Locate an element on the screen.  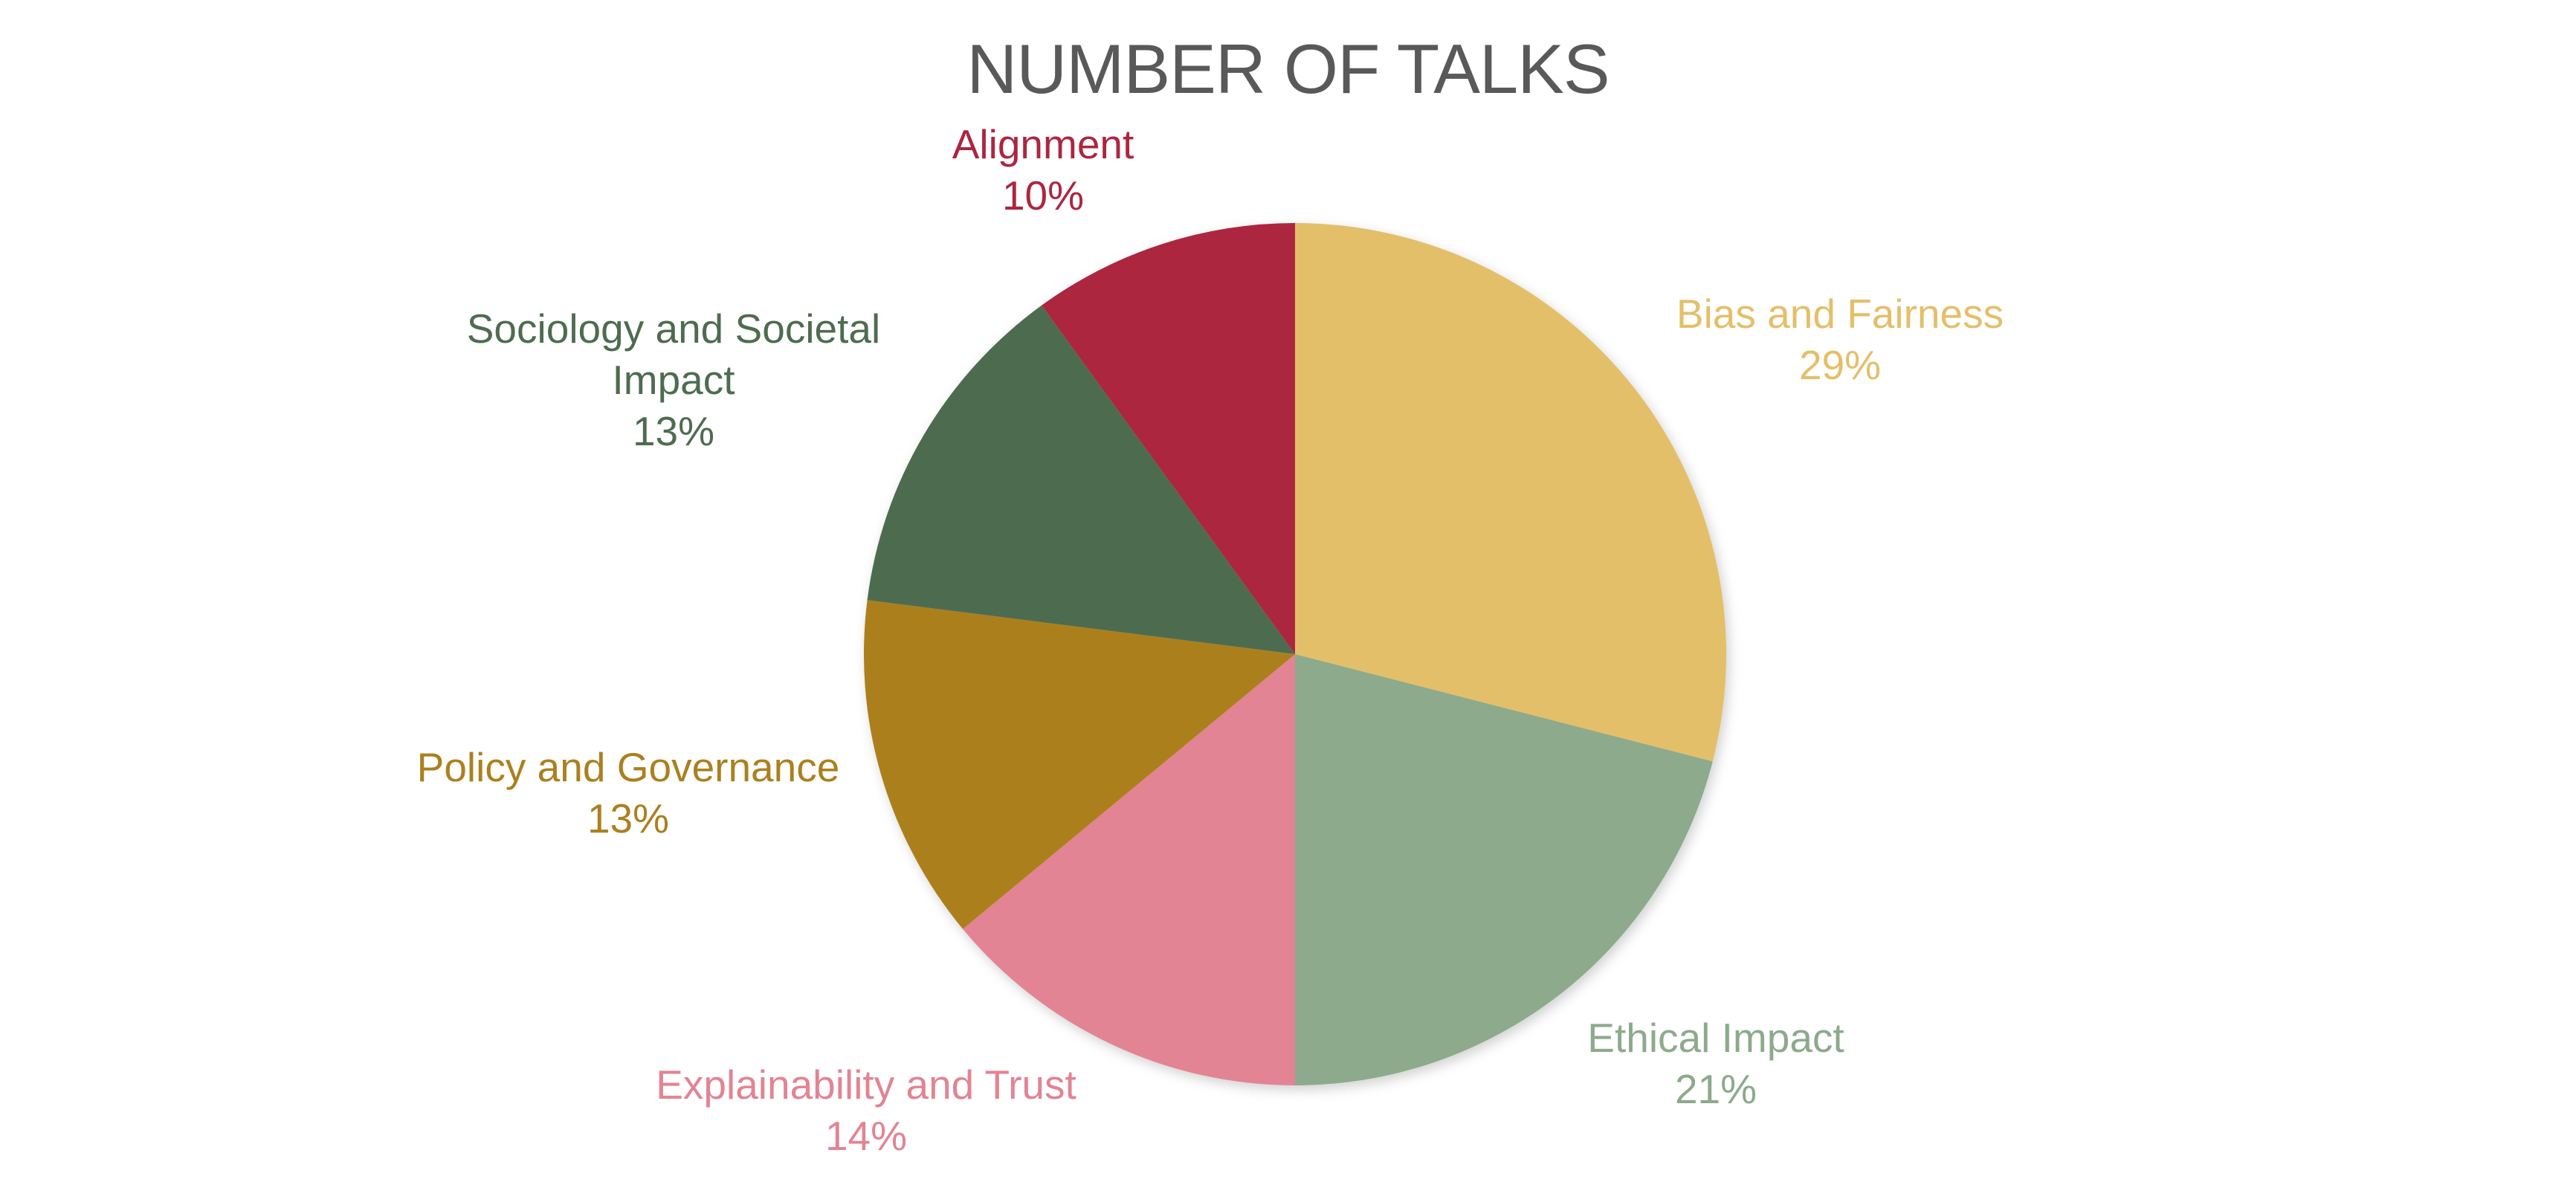
pie-slice-bias-and-fairness is located at coordinates (1511, 492).